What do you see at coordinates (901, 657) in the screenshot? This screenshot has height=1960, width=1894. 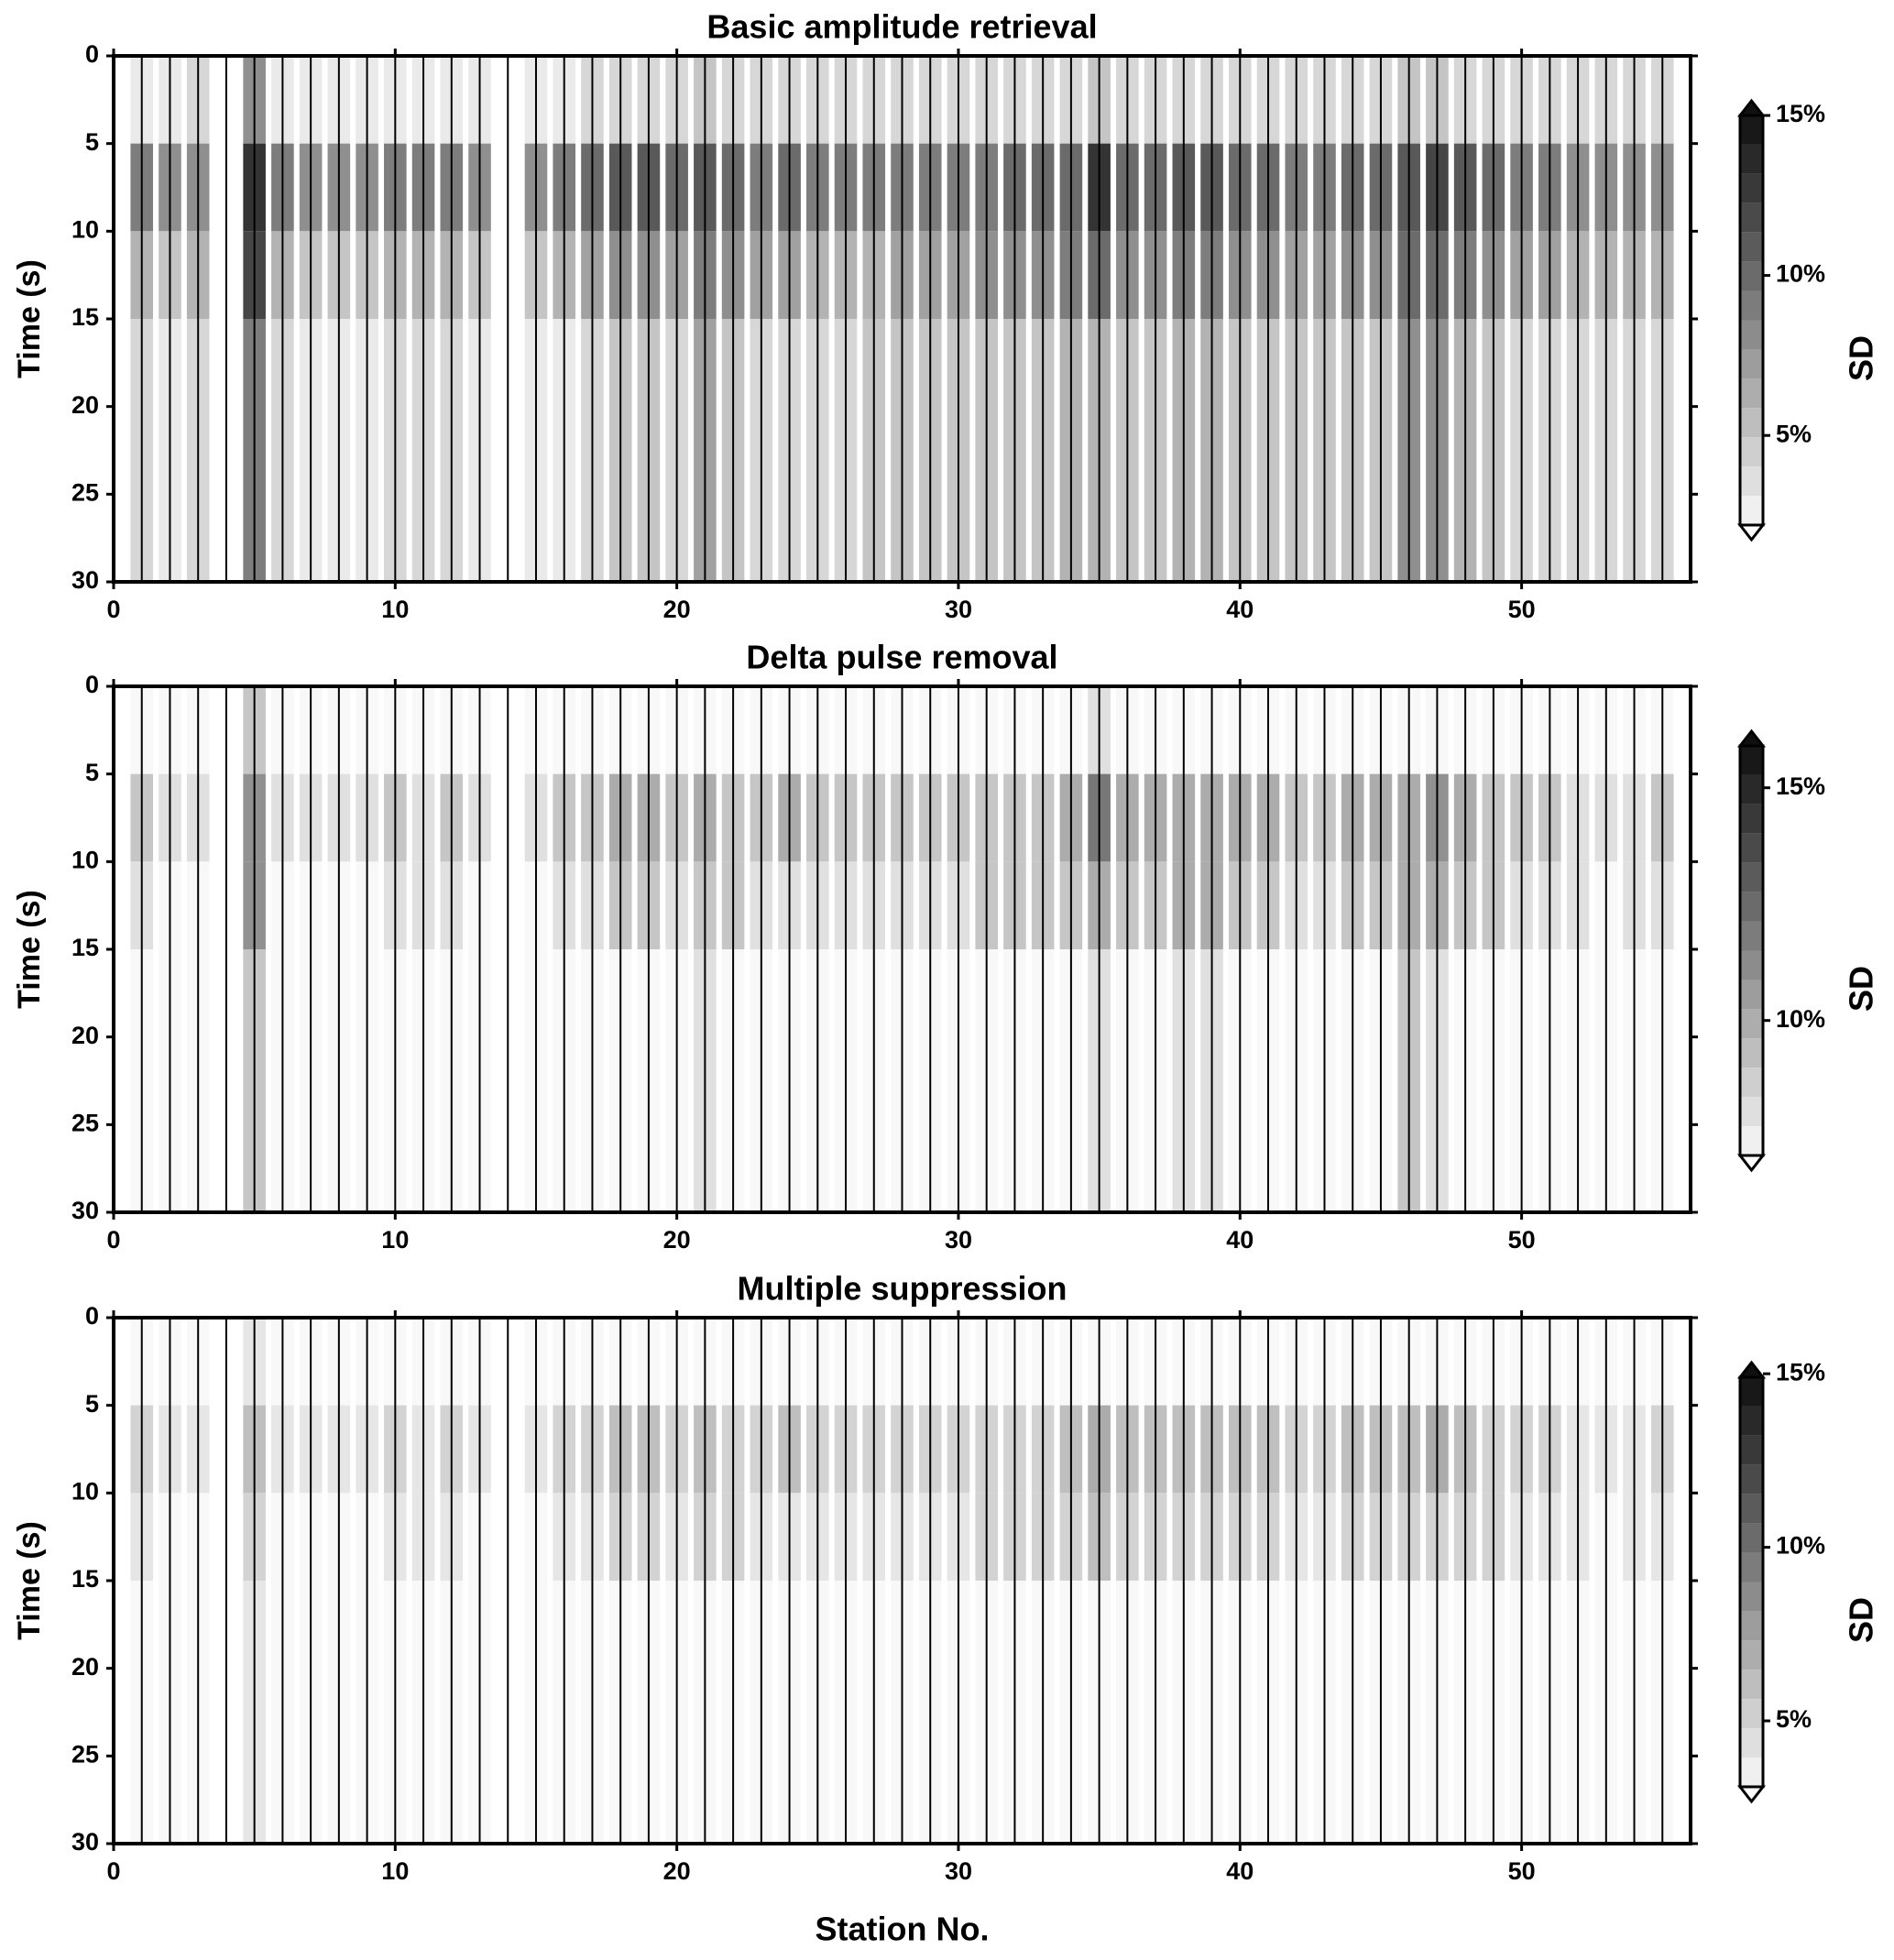 I see `chart-title: Delta pulse removal` at bounding box center [901, 657].